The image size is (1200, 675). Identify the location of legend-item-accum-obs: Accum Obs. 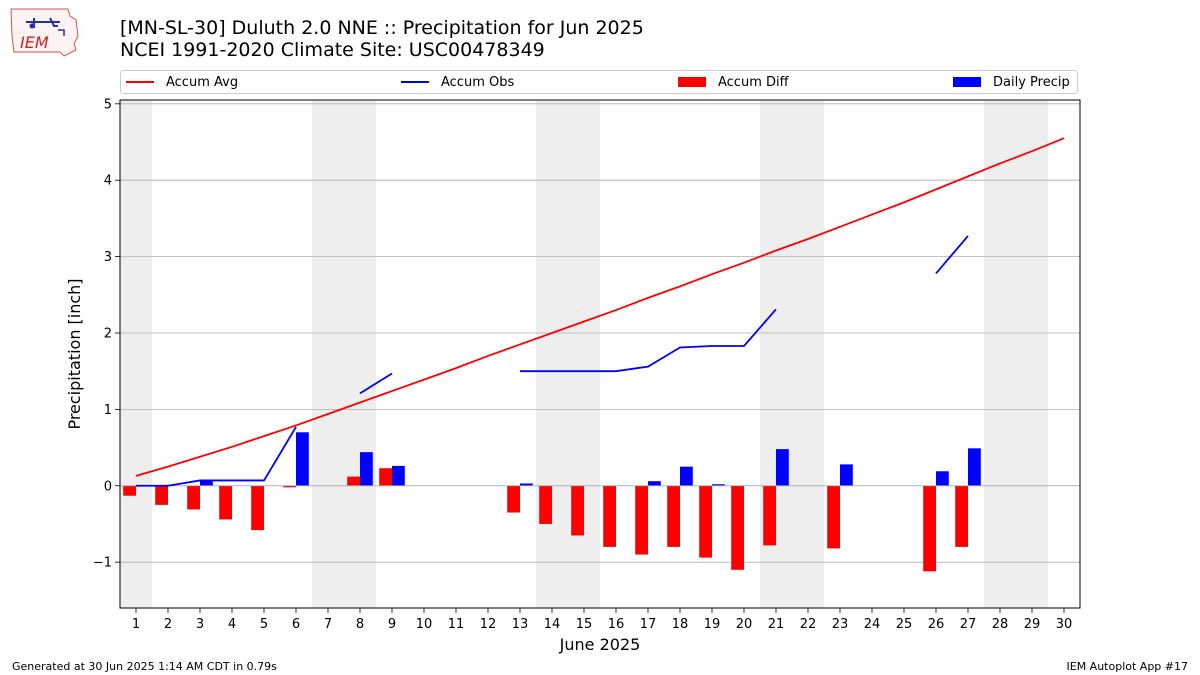
(457, 82).